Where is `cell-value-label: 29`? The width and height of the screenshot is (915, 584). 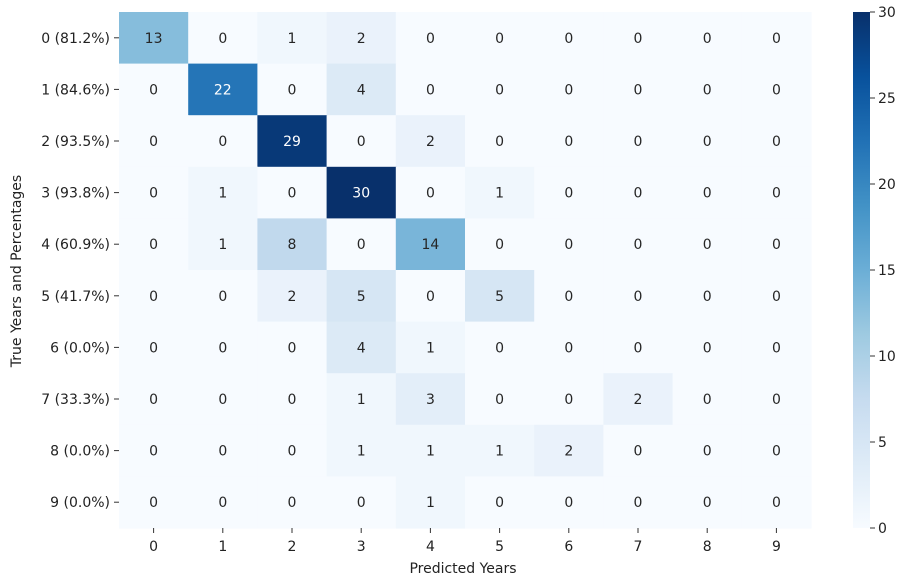 cell-value-label: 29 is located at coordinates (292, 142).